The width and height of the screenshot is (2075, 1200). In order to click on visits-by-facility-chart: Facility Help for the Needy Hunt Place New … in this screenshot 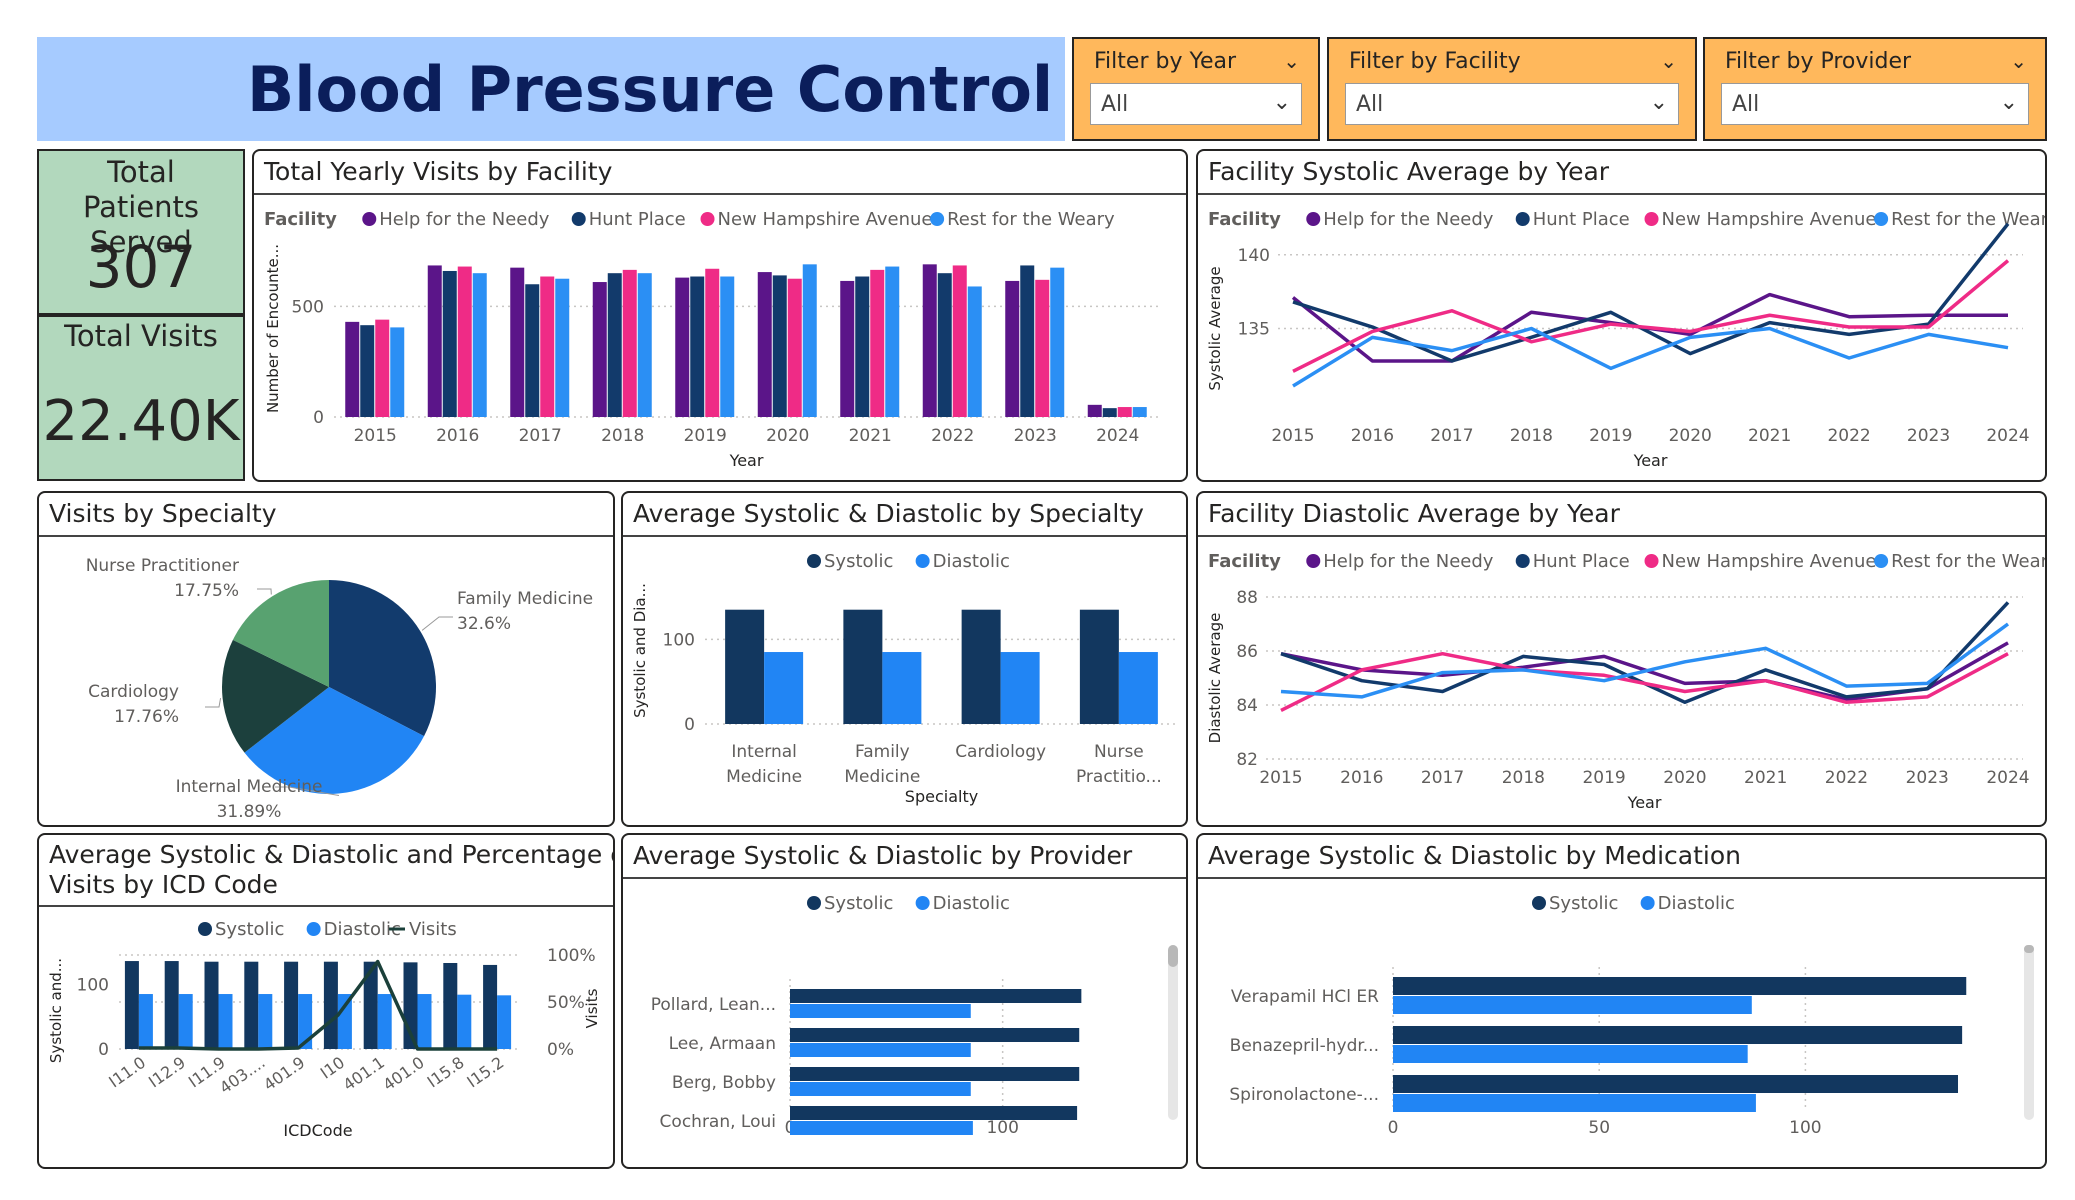, I will do `click(720, 337)`.